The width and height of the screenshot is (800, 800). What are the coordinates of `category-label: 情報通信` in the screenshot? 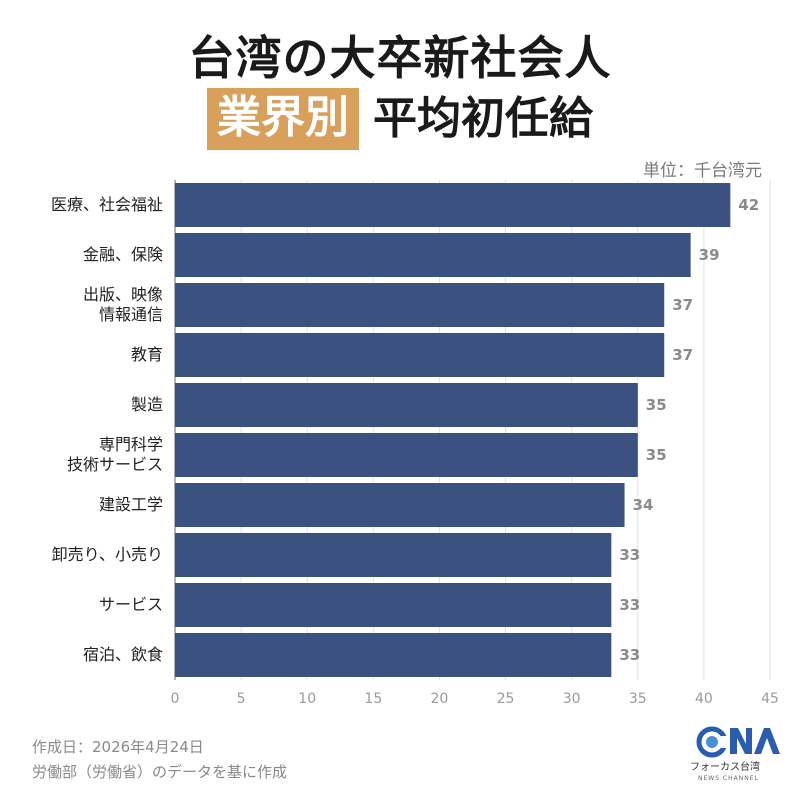 It's located at (131, 314).